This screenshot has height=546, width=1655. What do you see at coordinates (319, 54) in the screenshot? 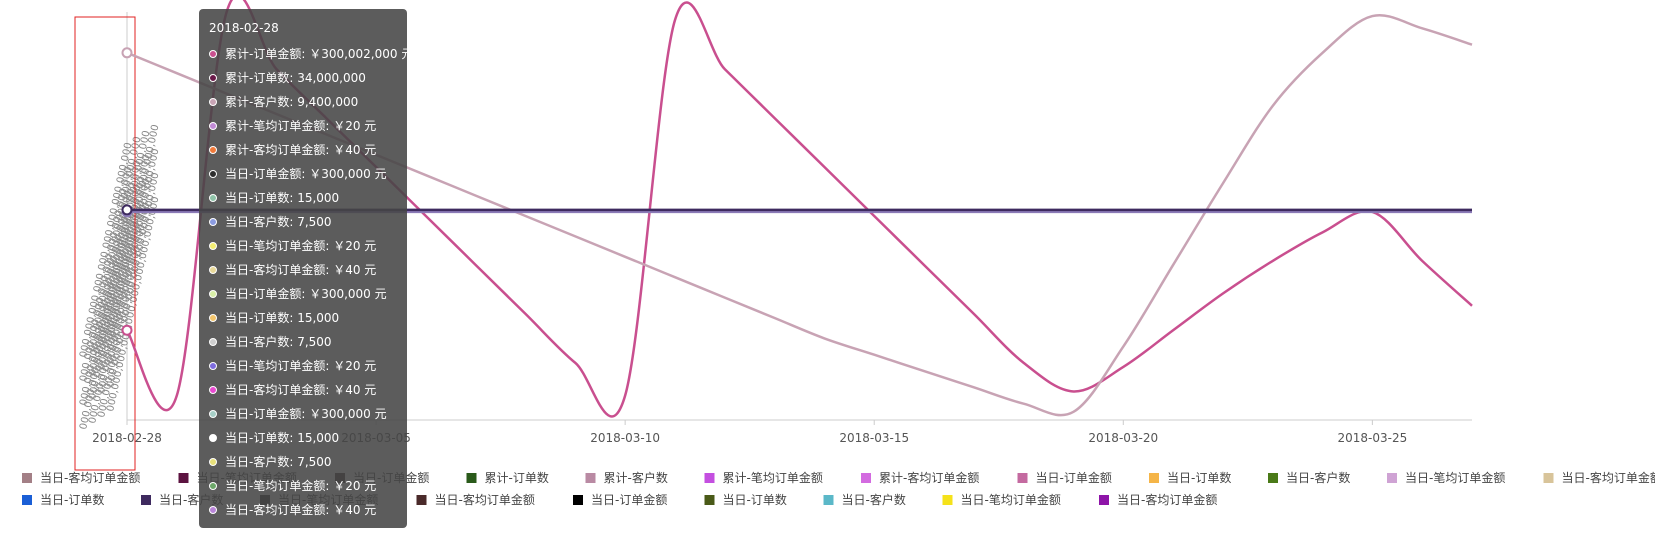
I see `tooltip-row-text: 累计-订单金额: ￥300,002,000 元` at bounding box center [319, 54].